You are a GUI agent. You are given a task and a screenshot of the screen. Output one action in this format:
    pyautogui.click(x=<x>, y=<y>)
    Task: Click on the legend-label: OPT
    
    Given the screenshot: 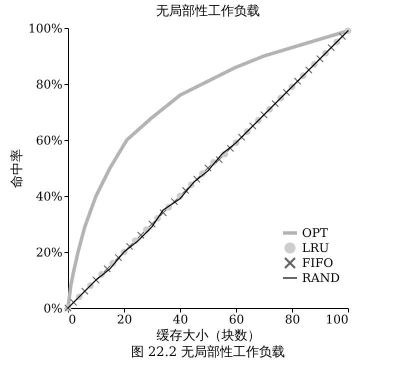 What is the action you would take?
    pyautogui.click(x=315, y=233)
    